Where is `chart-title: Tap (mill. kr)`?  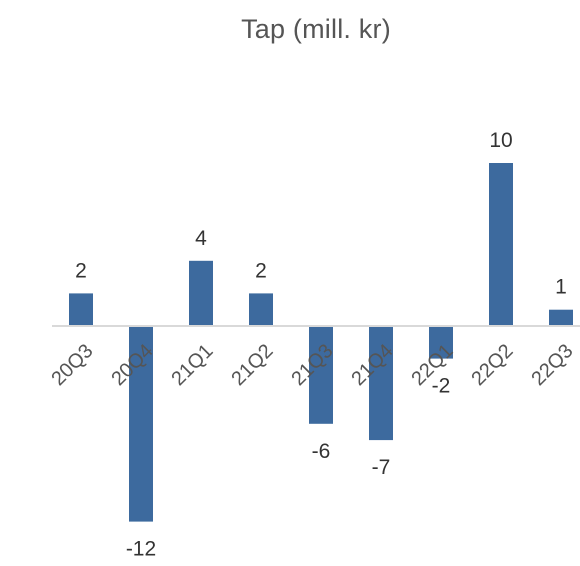
chart-title: Tap (mill. kr) is located at coordinates (316, 29).